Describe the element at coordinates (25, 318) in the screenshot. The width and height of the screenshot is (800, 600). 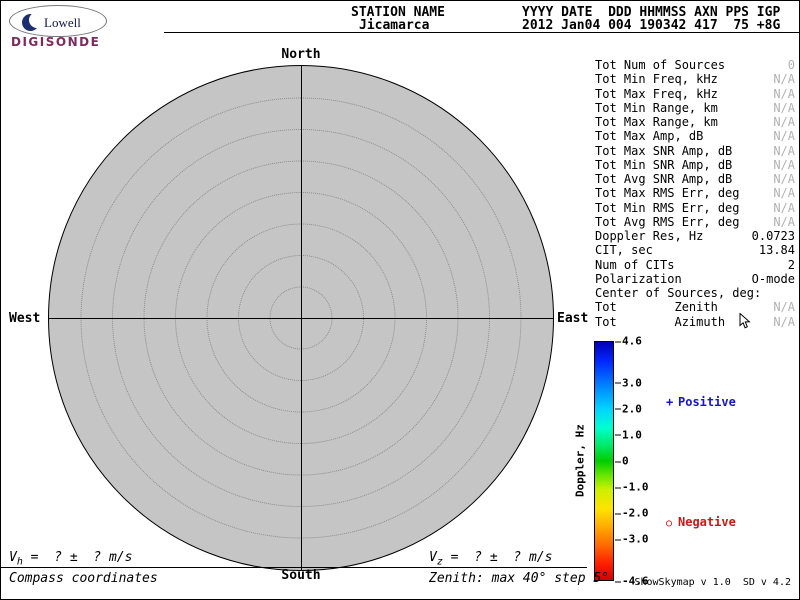
I see `compass-label-west: West` at that location.